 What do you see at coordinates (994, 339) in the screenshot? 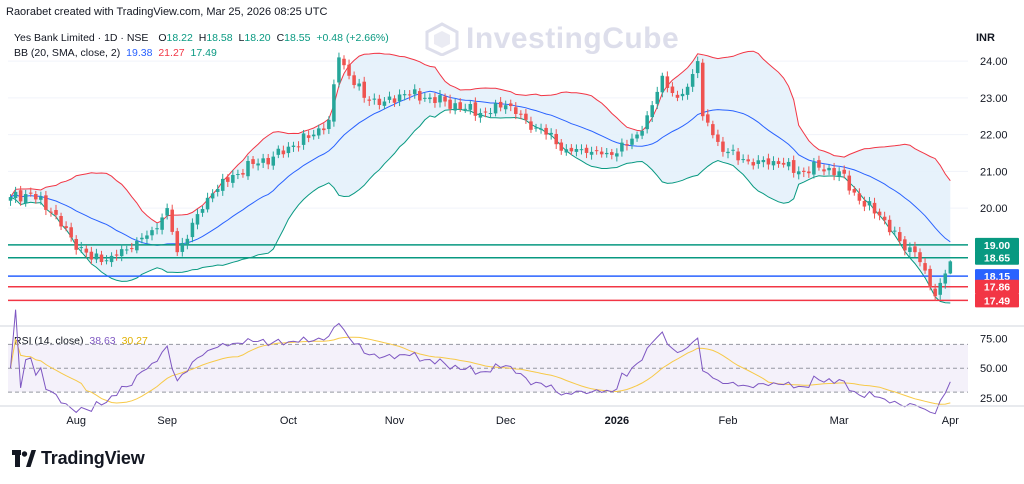
I see `rsi-tick-label: 75.00` at bounding box center [994, 339].